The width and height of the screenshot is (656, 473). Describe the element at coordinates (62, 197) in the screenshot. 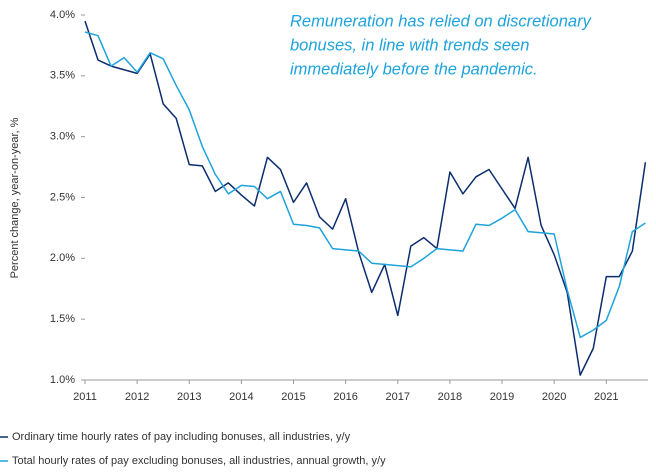

I see `y-tick-label: 2.5%` at that location.